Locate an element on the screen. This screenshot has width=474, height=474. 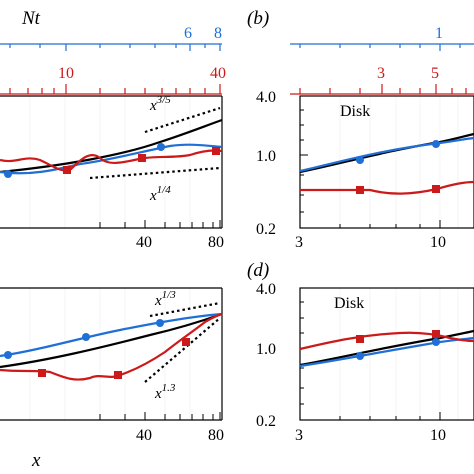
grid-c is located at coordinates (110, 354).